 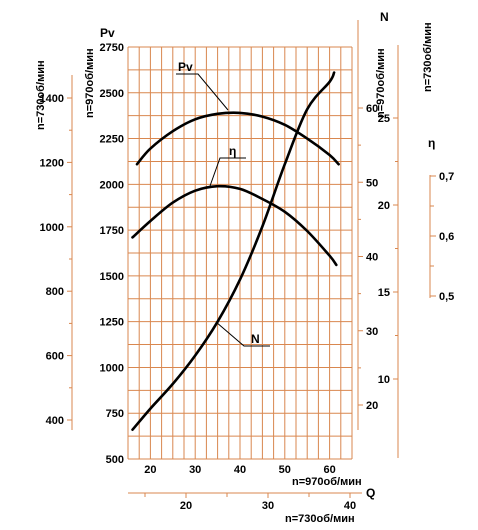 I want to click on right-970-tick-label: 50, so click(x=372, y=183).